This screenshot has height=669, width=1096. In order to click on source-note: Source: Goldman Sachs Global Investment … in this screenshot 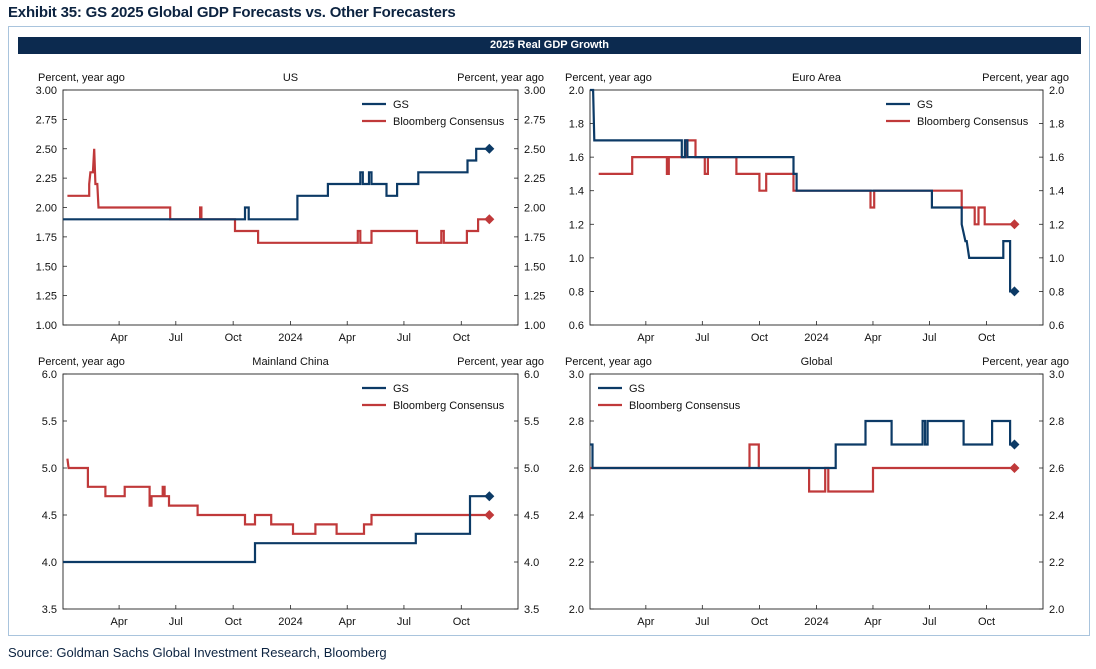, I will do `click(197, 652)`.